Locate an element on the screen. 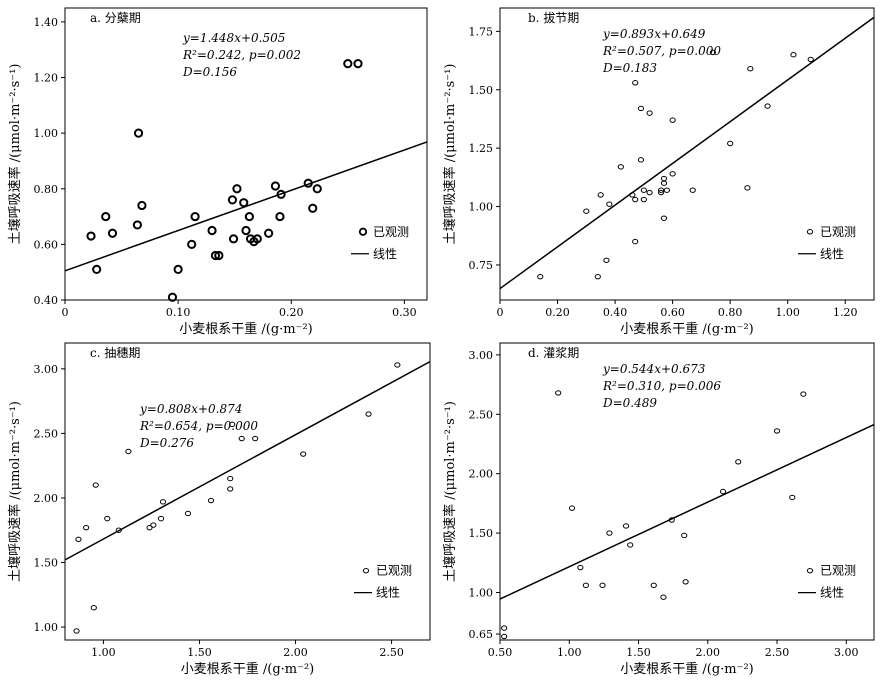  y-tick-label: 0.60 is located at coordinates (46, 244).